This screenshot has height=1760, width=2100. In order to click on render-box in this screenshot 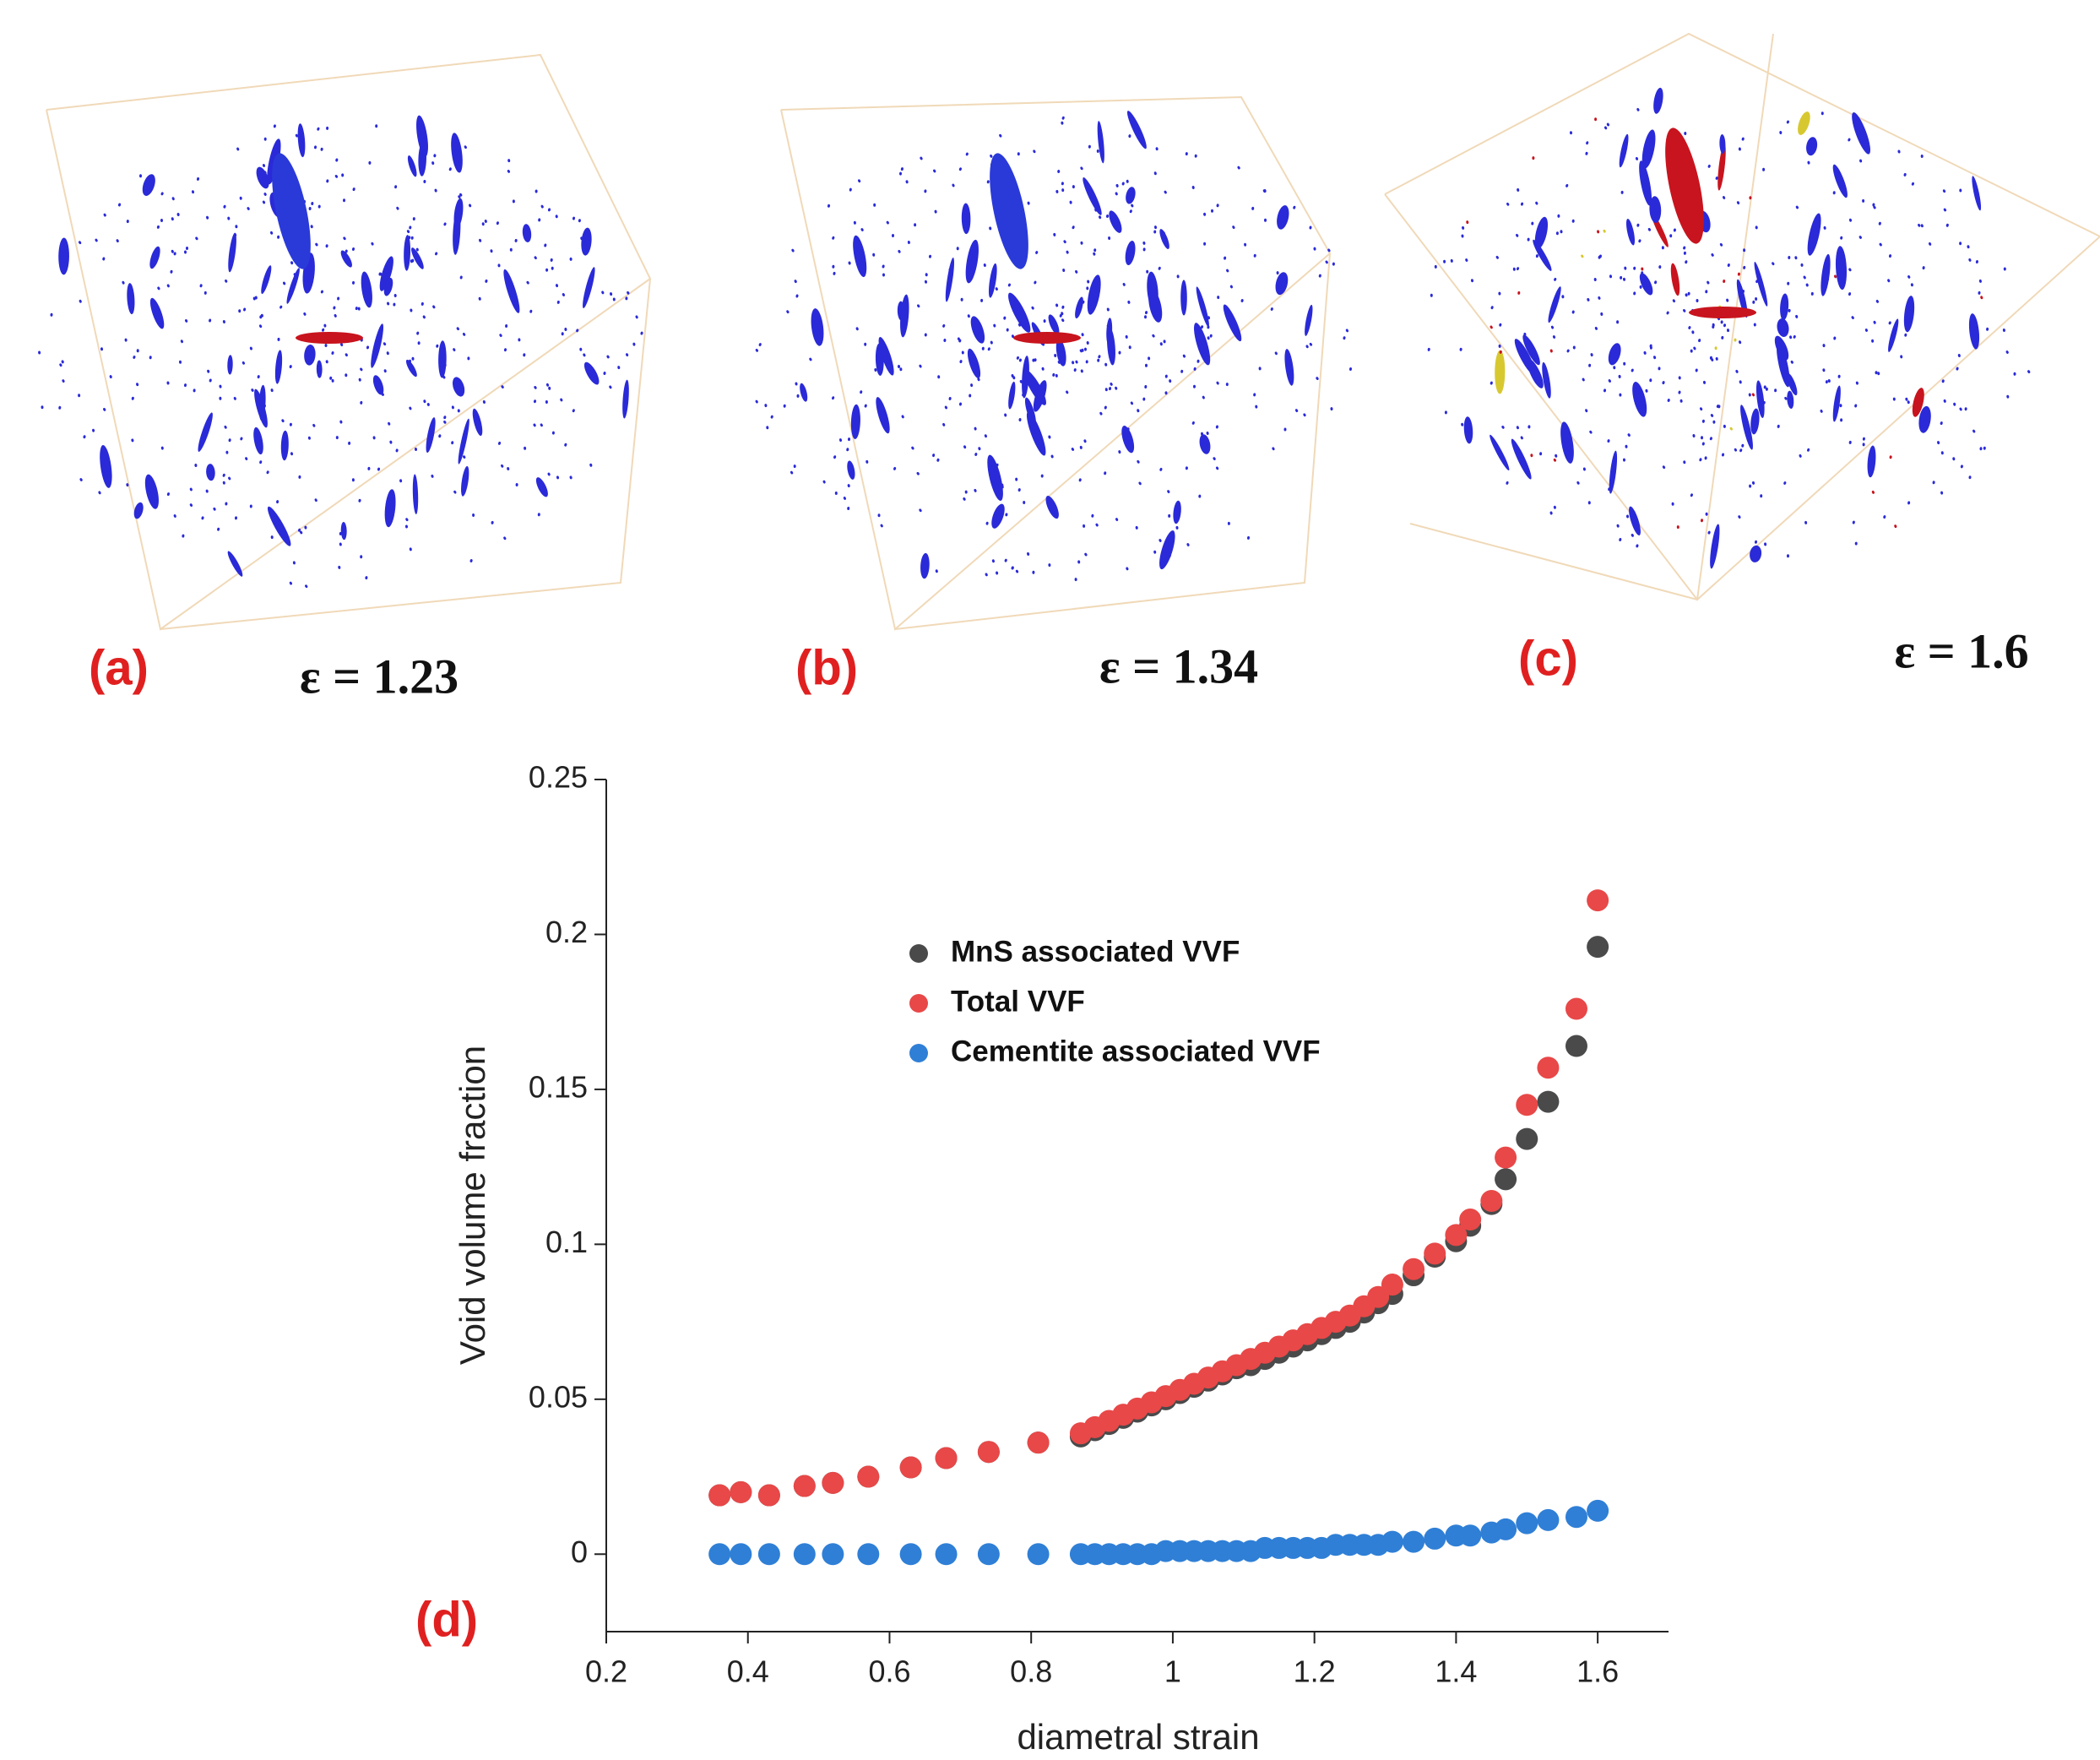, I will do `click(1056, 363)`.